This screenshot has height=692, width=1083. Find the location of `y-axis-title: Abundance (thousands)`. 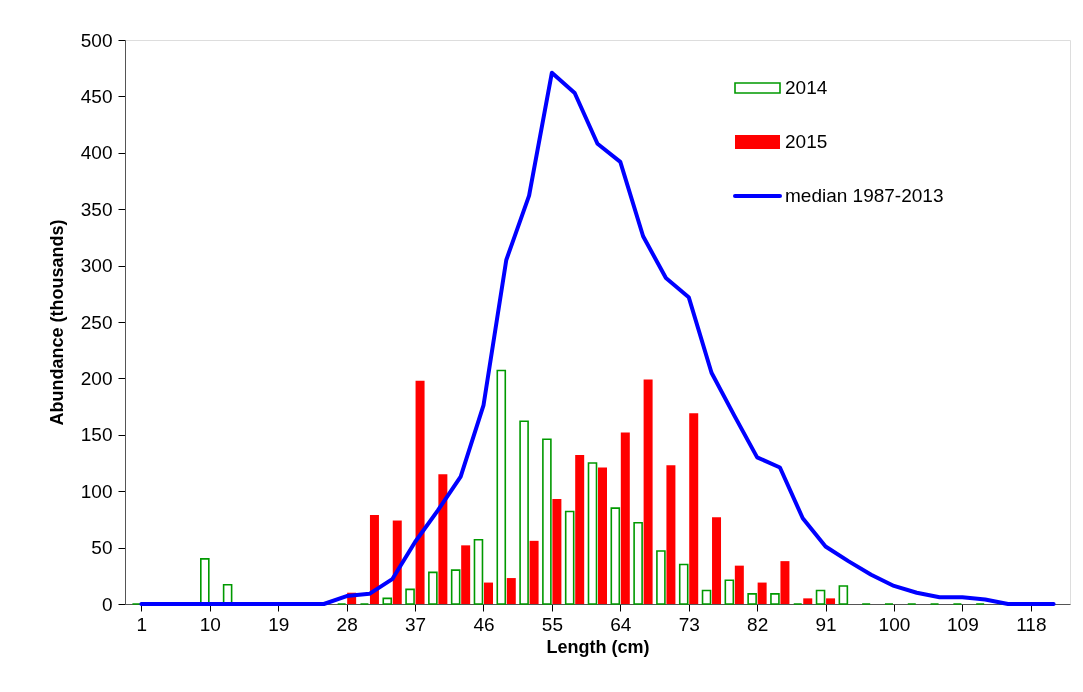

y-axis-title: Abundance (thousands) is located at coordinates (56, 322).